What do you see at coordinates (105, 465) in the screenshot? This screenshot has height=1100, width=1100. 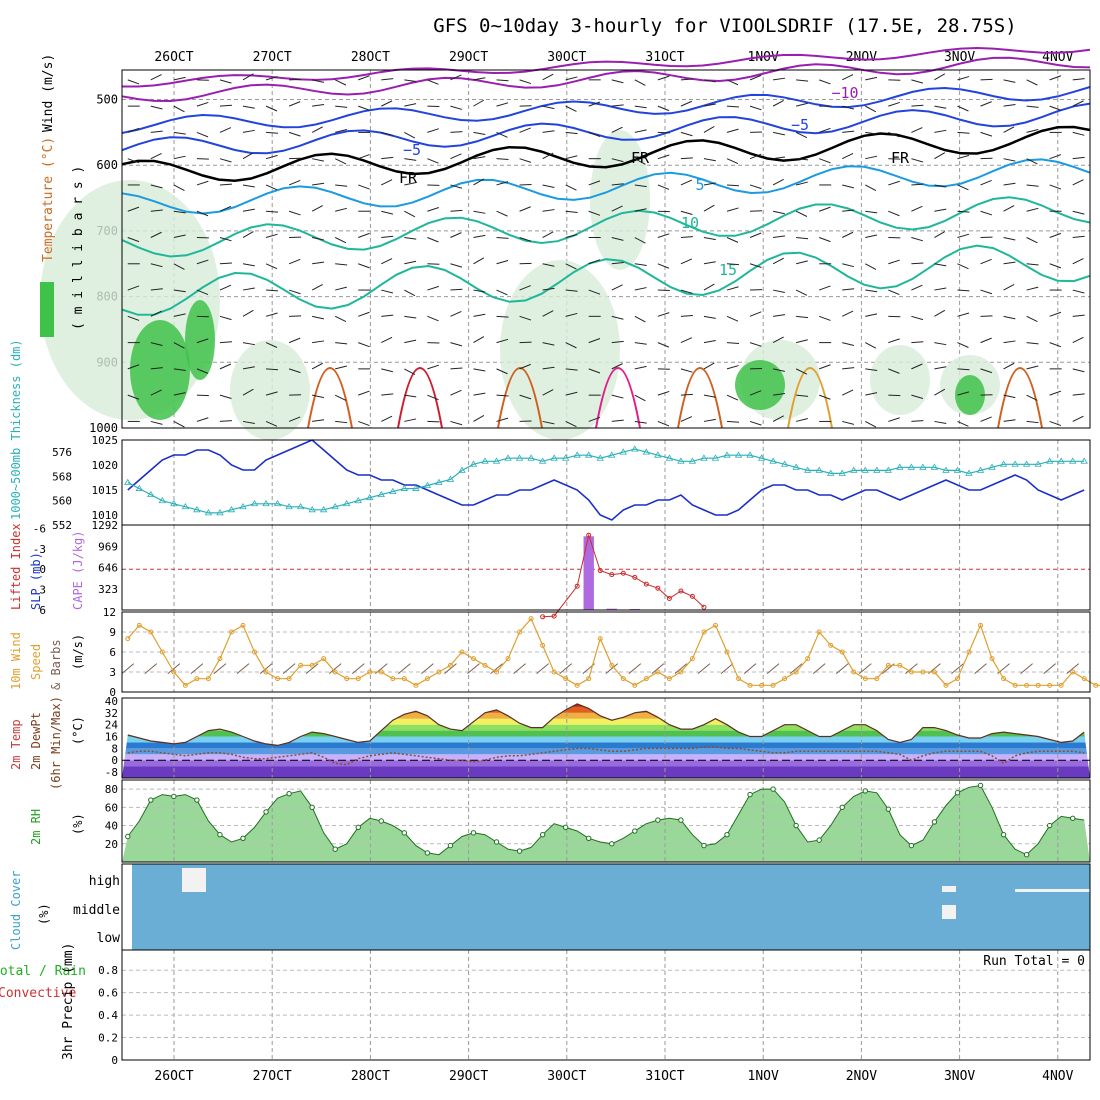 I see `slp-tick-label: 1020` at bounding box center [105, 465].